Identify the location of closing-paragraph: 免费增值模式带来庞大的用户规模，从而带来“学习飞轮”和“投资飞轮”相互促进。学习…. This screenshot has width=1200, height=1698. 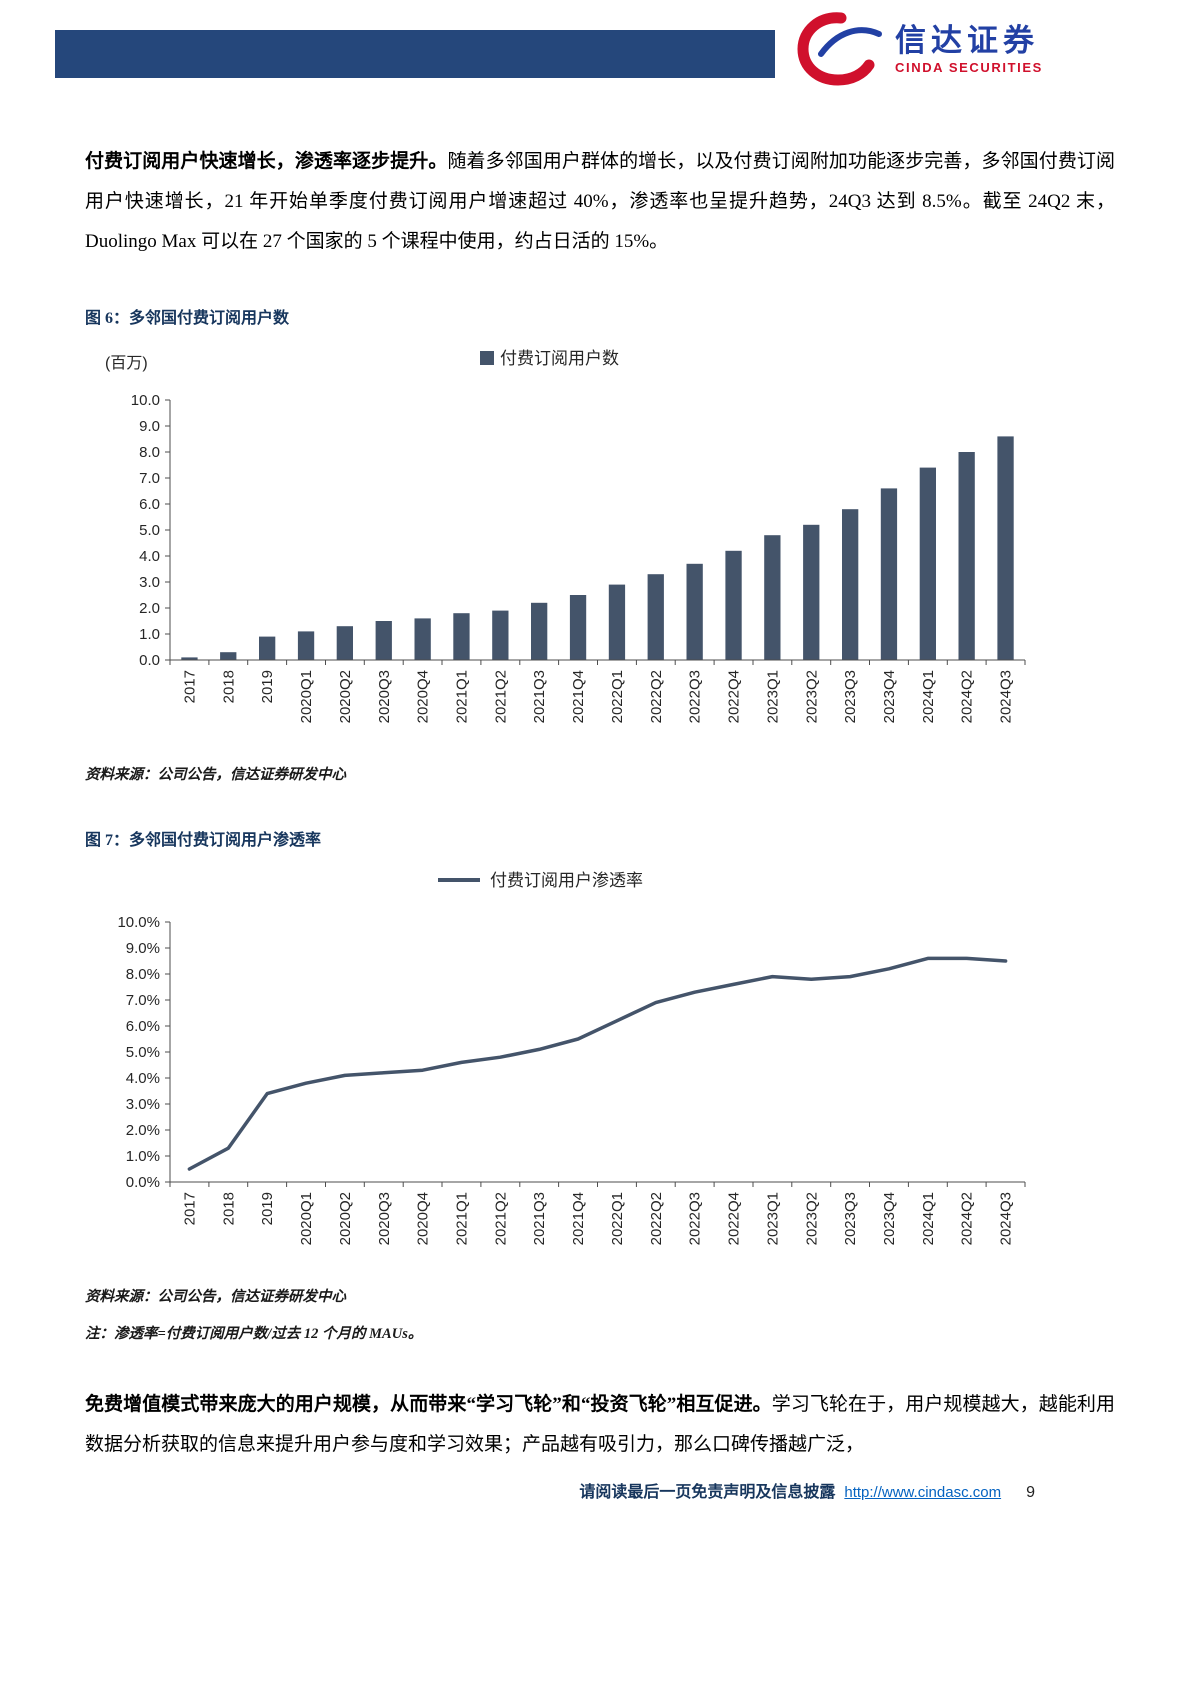
(600, 1425).